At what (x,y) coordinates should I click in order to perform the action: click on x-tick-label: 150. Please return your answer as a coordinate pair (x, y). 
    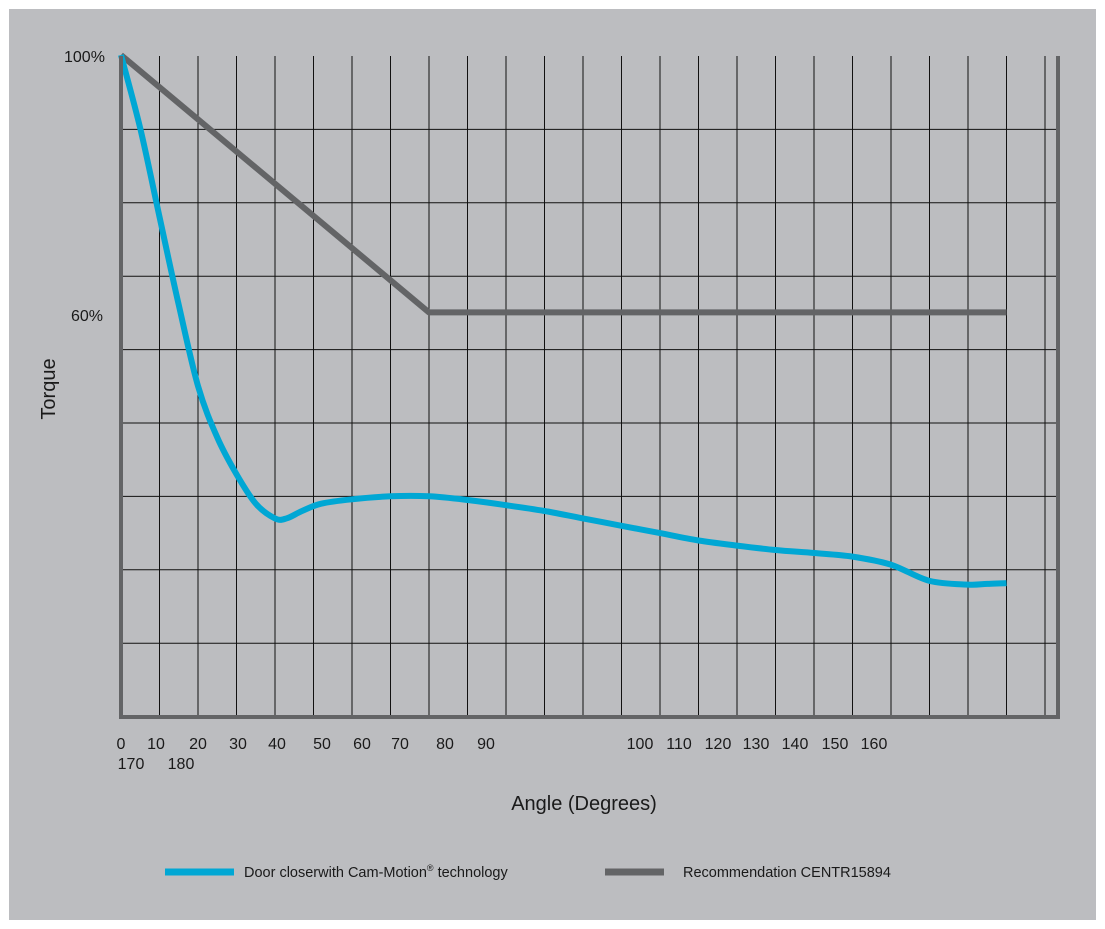
    Looking at the image, I should click on (835, 744).